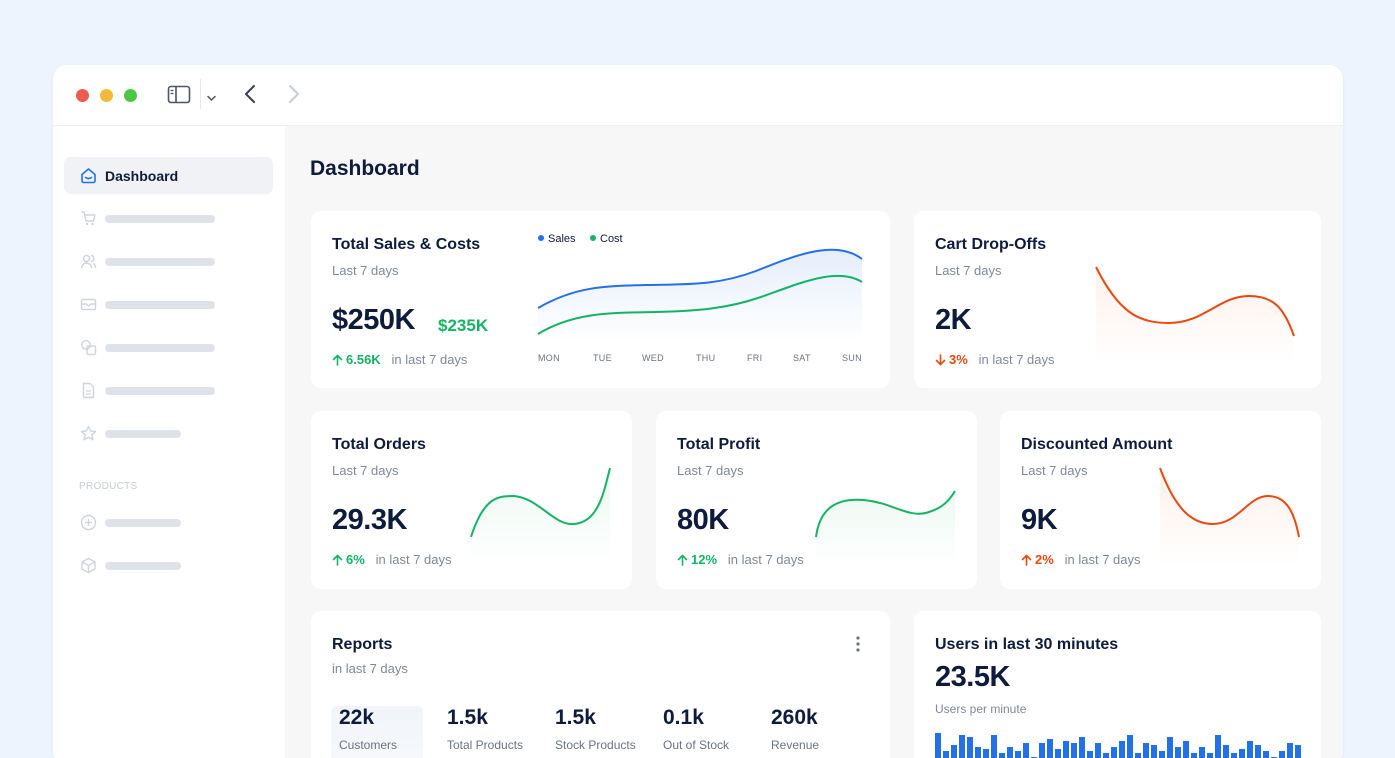 The width and height of the screenshot is (1395, 758). What do you see at coordinates (593, 732) in the screenshot?
I see `stat-stock-products: 1.5k Stock Products` at bounding box center [593, 732].